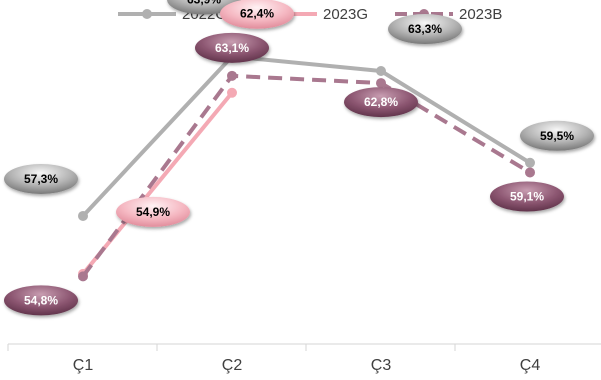  What do you see at coordinates (304, 358) in the screenshot?
I see `x-axis: Ç1 Ç2 Ç3 Ç4` at bounding box center [304, 358].